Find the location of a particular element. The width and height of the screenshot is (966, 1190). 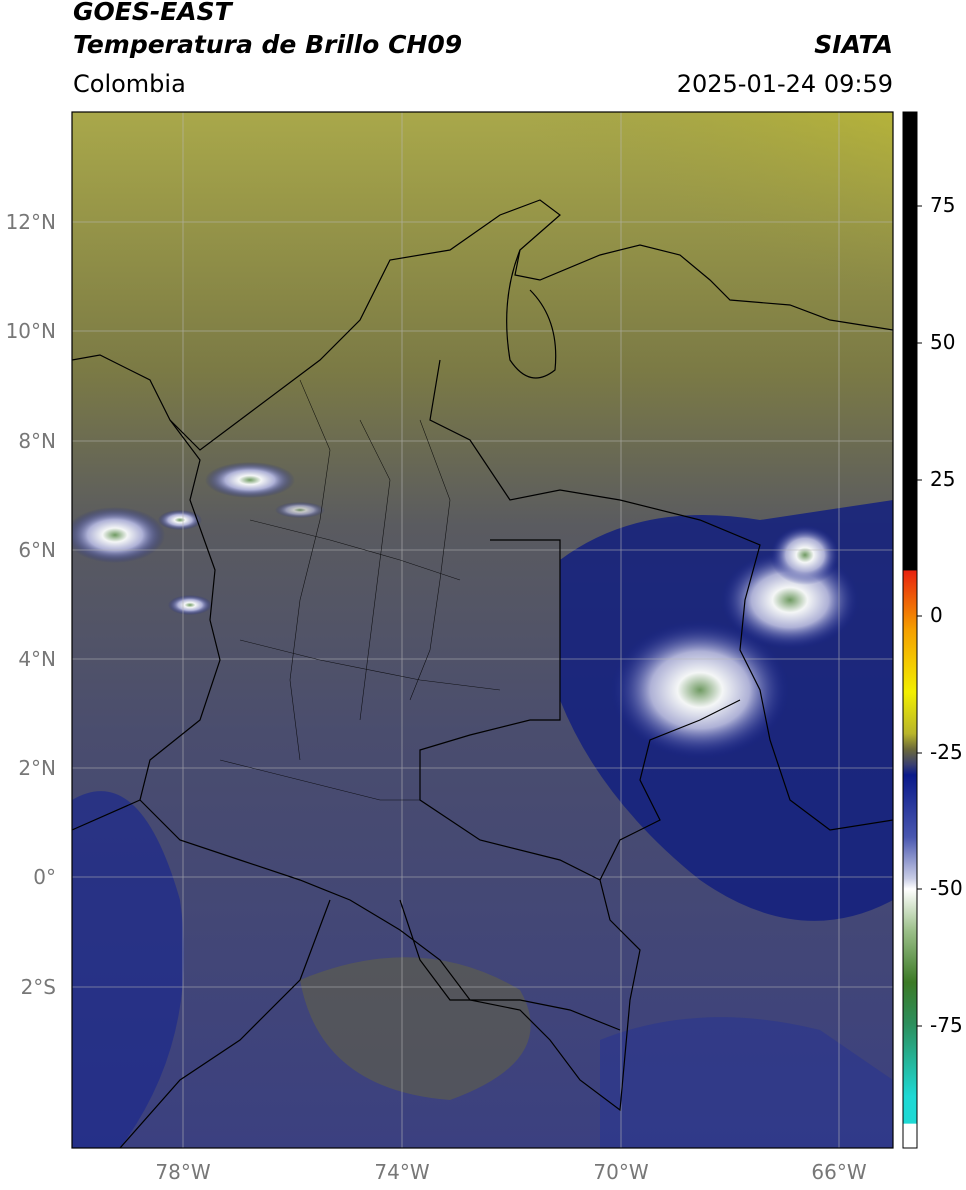

region-label: Colombia is located at coordinates (129, 84).